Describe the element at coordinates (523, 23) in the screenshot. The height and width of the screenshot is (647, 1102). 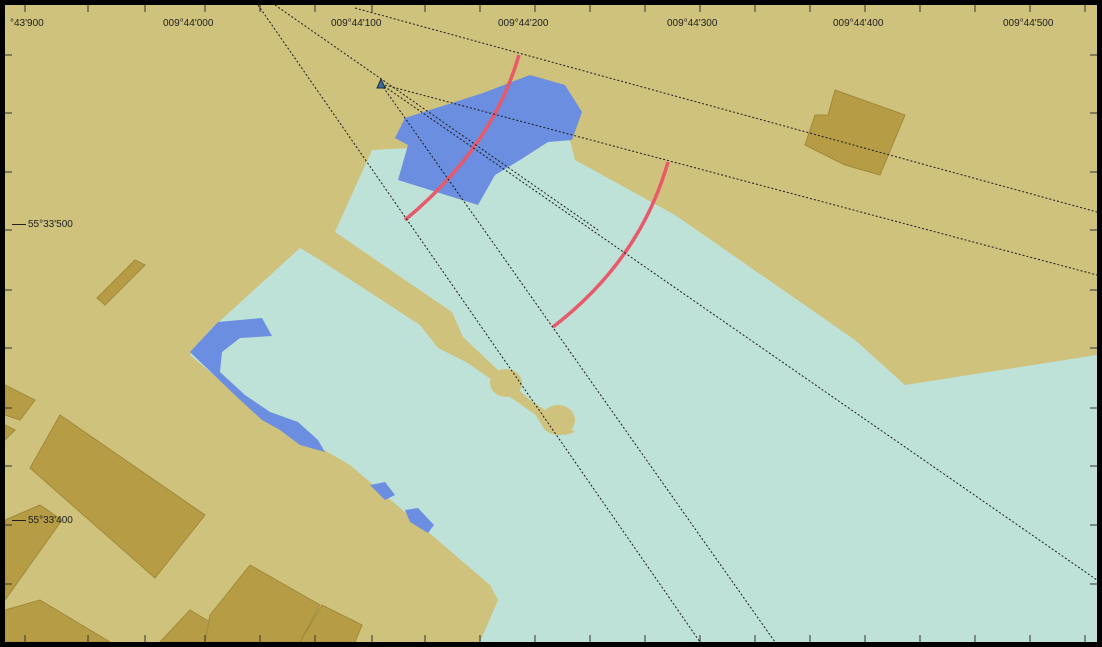
I see `longitude-label: 009°44'200` at that location.